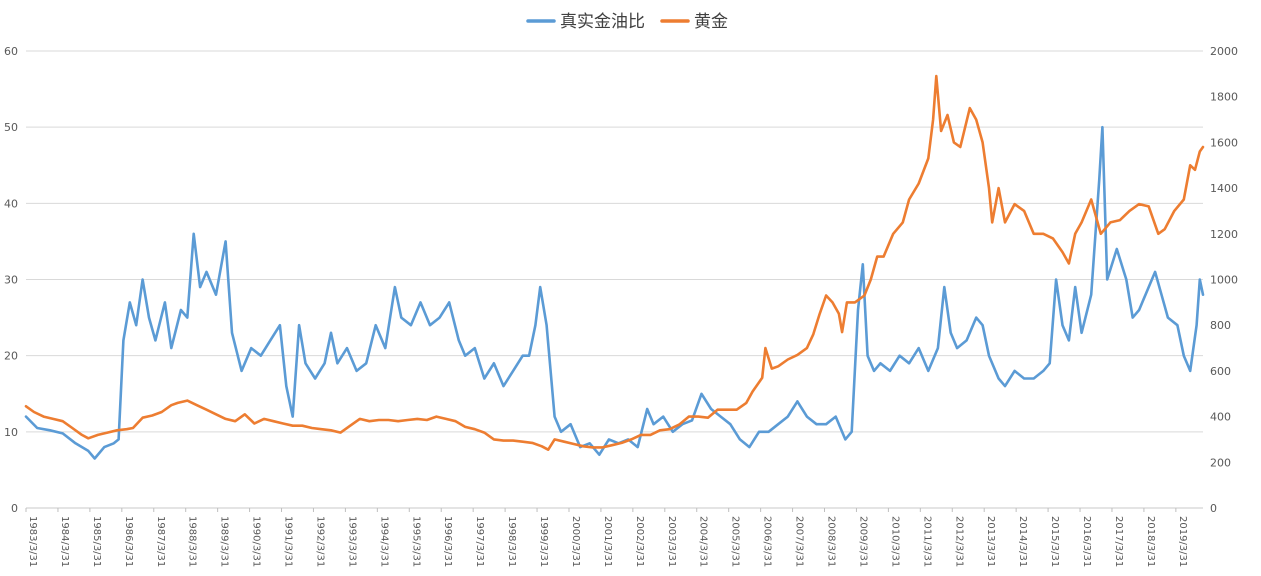  Describe the element at coordinates (14, 508) in the screenshot. I see `y-left-tick-label: 0` at that location.